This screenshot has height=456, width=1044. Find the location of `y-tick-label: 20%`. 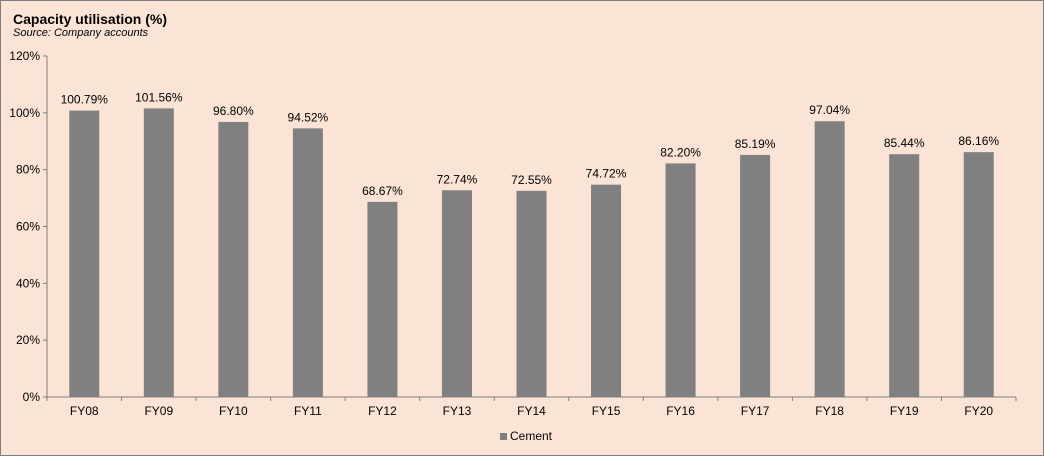

y-tick-label: 20% is located at coordinates (28, 340).